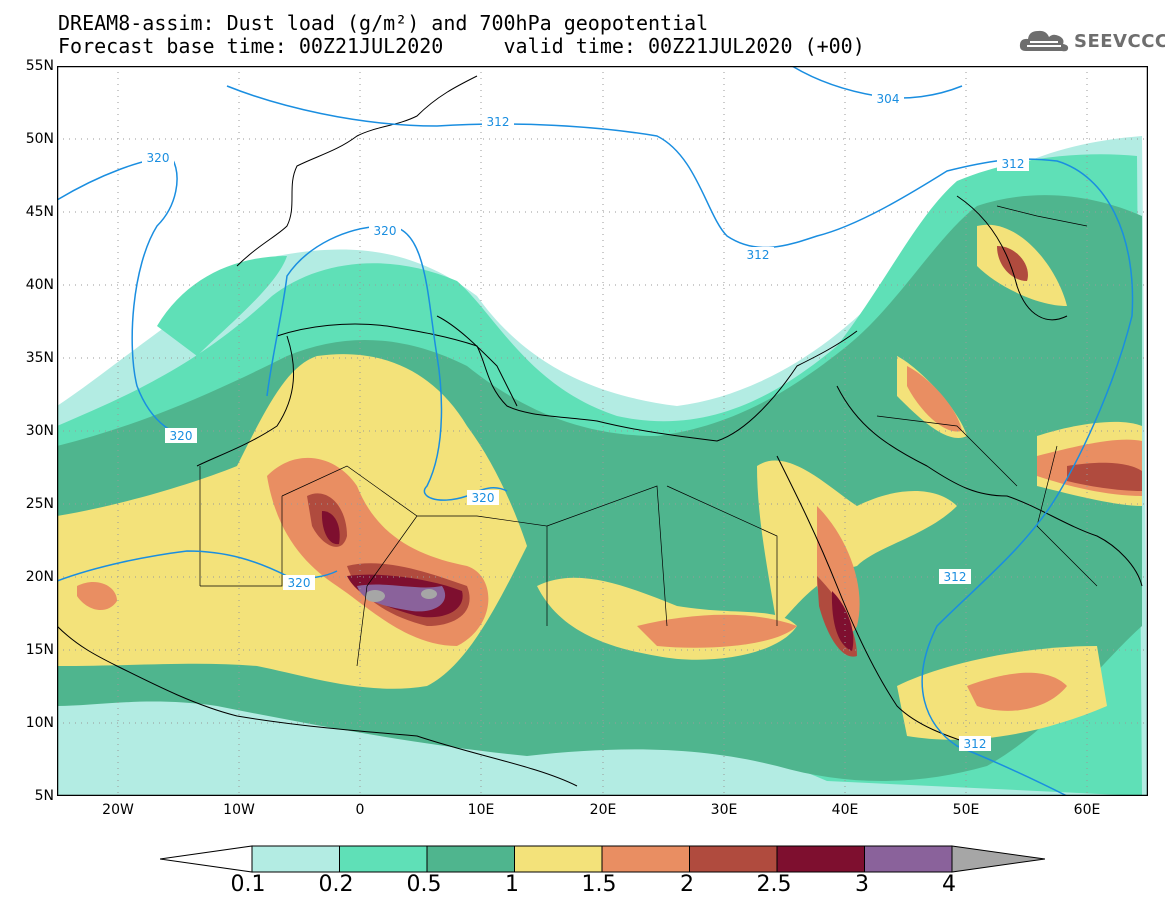 This screenshot has height=907, width=1165. What do you see at coordinates (39, 212) in the screenshot?
I see `lat-label: 45N` at bounding box center [39, 212].